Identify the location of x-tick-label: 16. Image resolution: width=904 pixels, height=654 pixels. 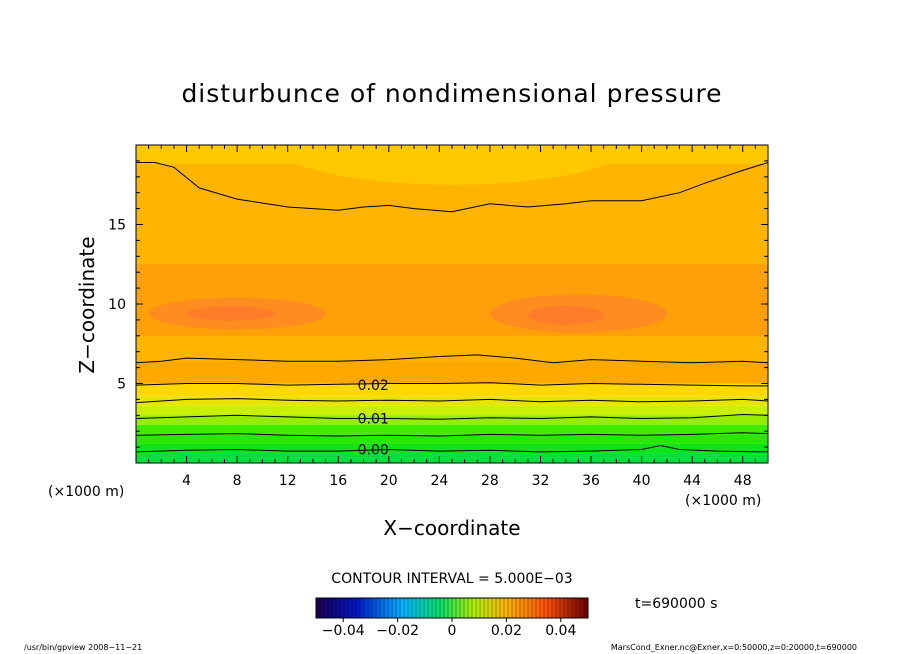
(338, 481).